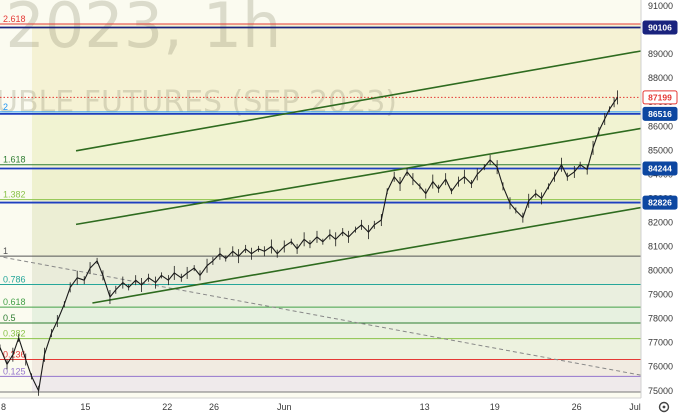 The image size is (680, 417). I want to click on price-badges: 90106 87199 86516 84244 82826, so click(660, 115).